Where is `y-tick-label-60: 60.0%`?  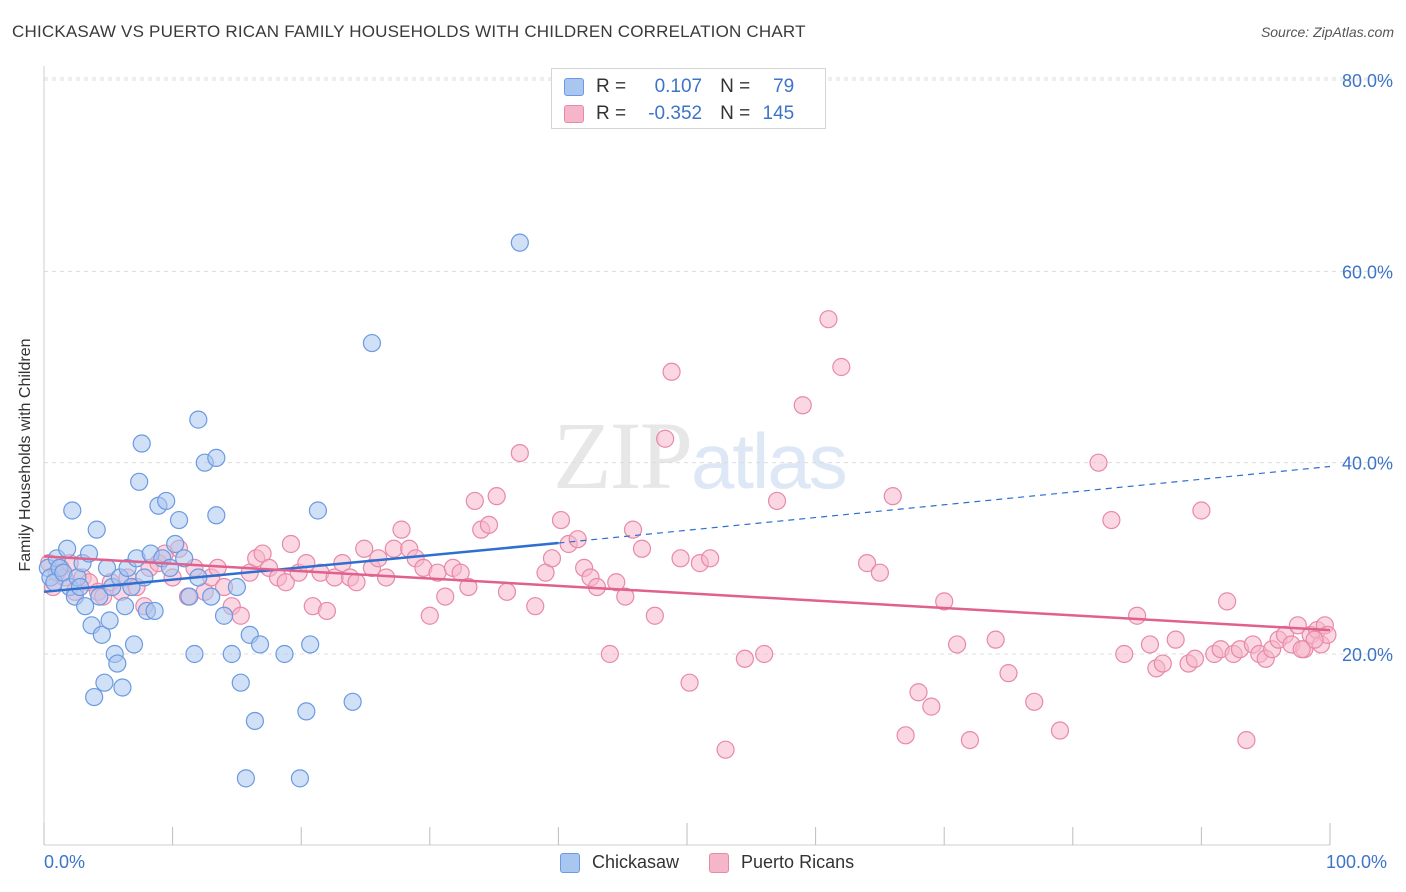 y-tick-label-60: 60.0% is located at coordinates (1367, 272).